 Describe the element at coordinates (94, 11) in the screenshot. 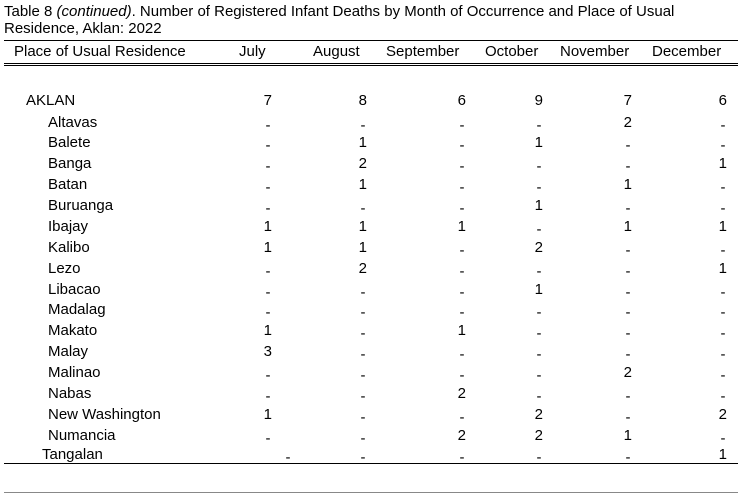

I see `title-continued: (continued)` at that location.